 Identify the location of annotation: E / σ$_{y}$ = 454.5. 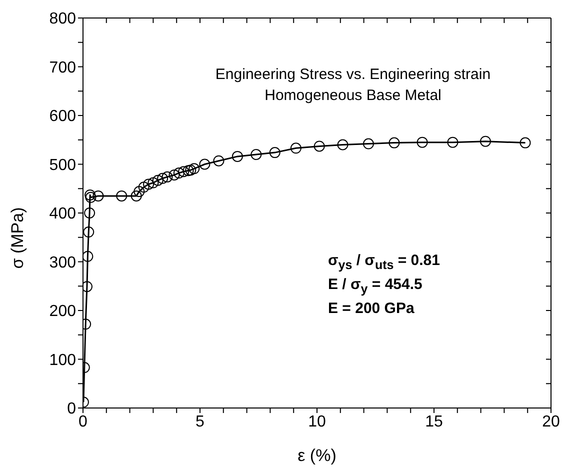
(376, 286).